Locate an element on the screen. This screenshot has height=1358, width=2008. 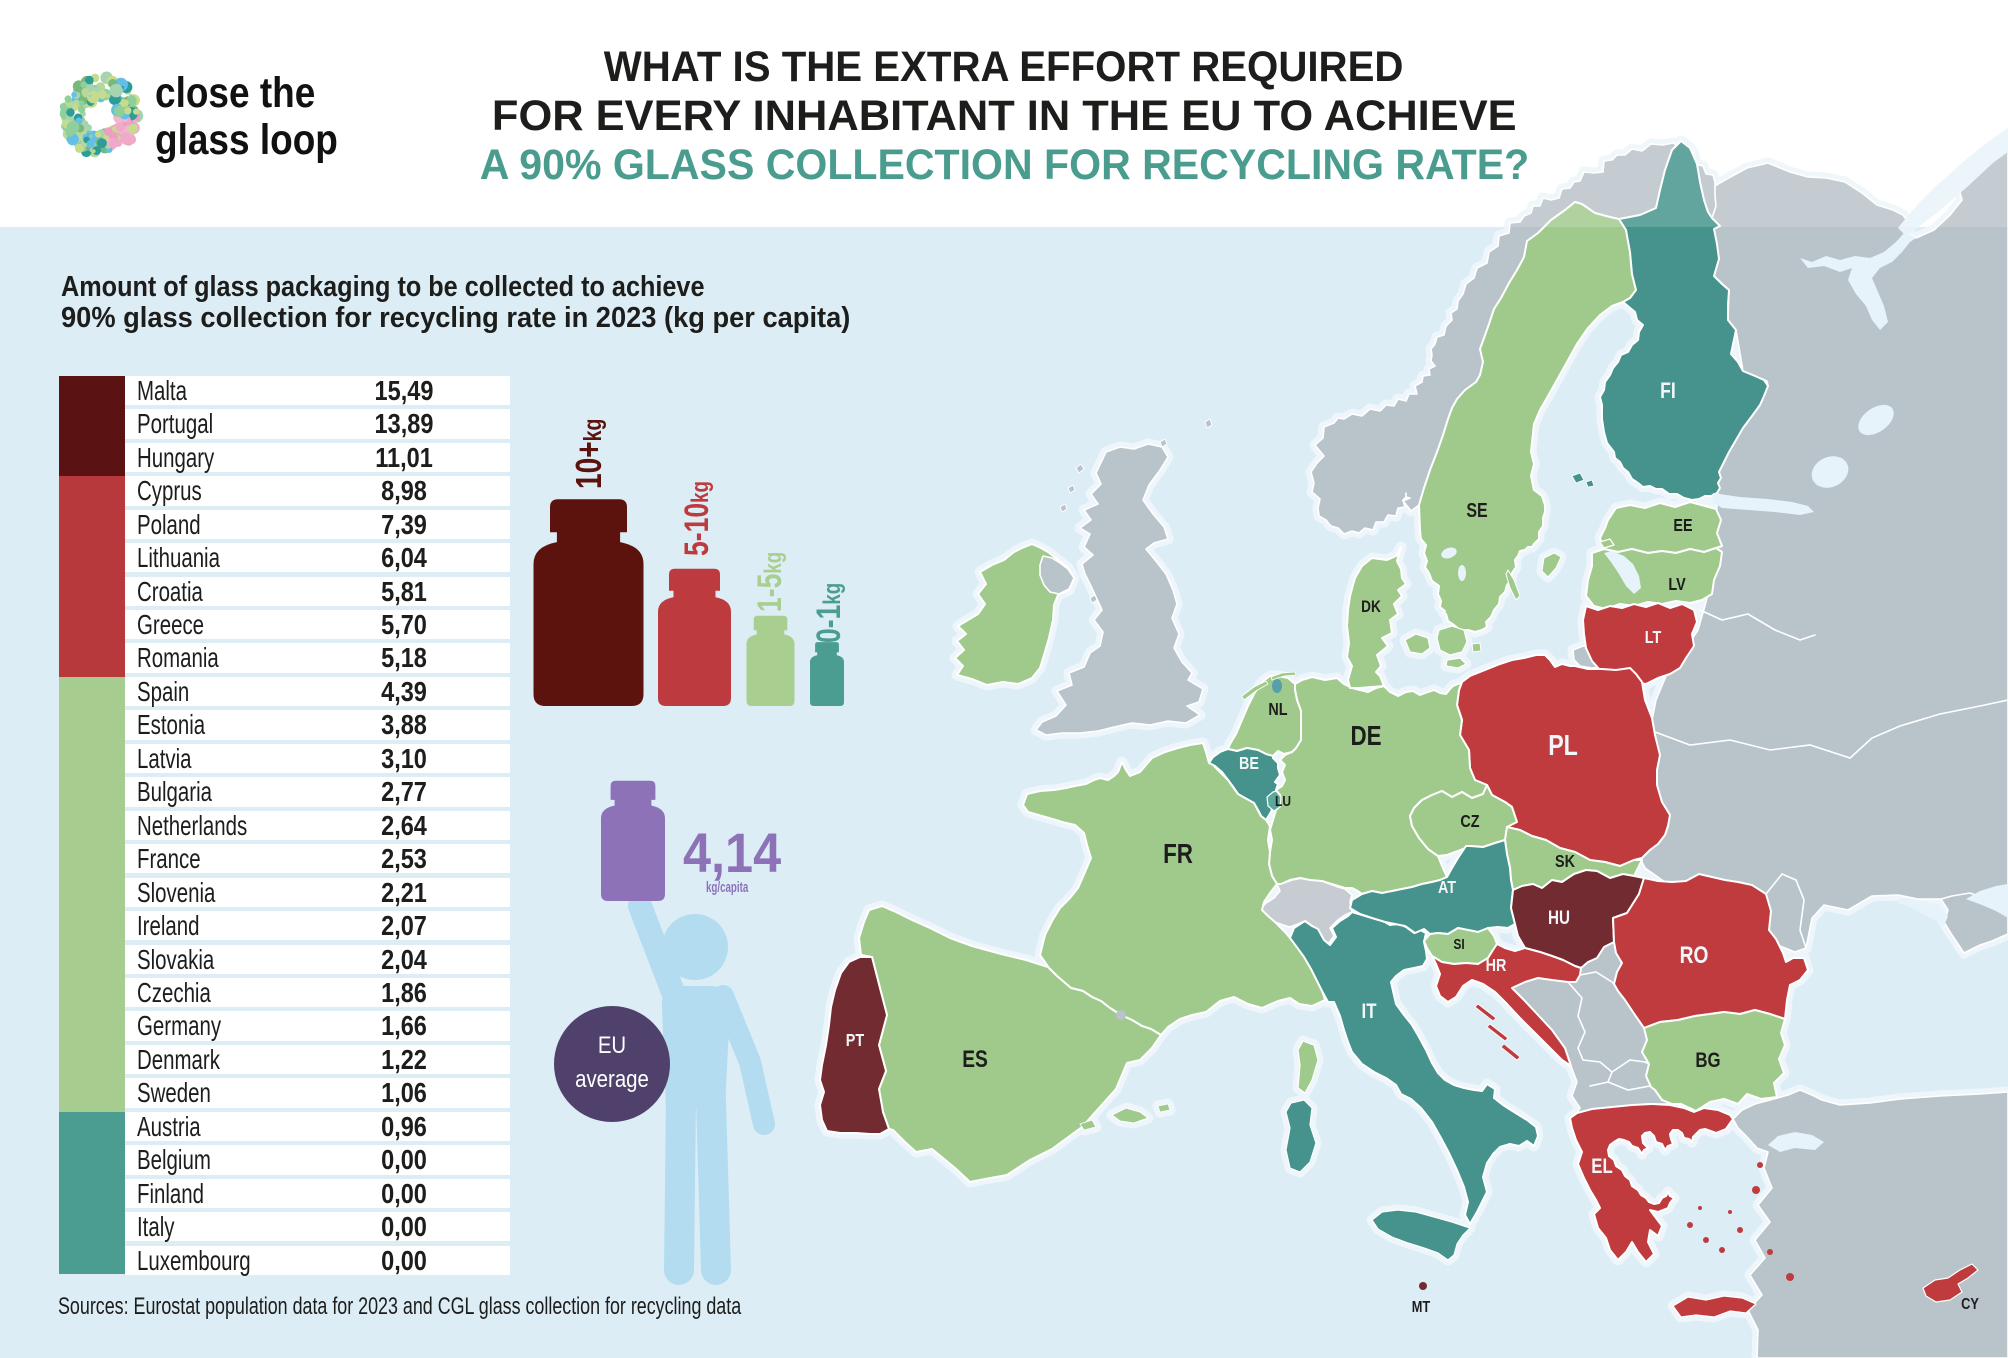
svg-text: HU is located at coordinates (1559, 917).